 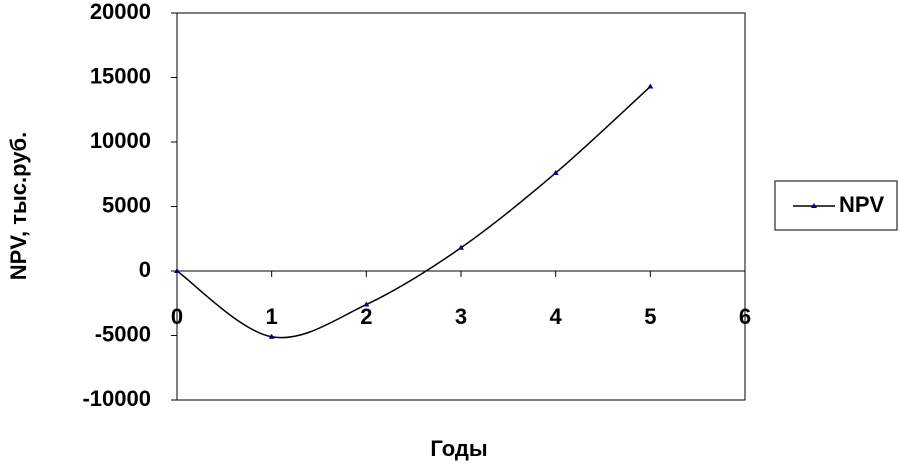 I want to click on y-tick-label: 20000, so click(x=120, y=12).